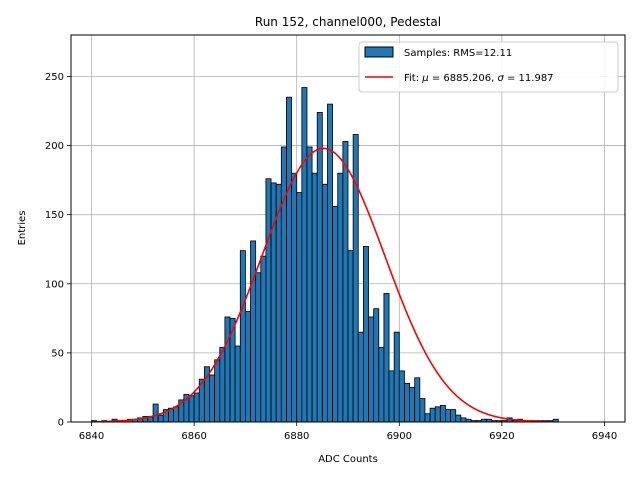 This screenshot has width=640, height=480. I want to click on y-tick-label: 150, so click(54, 215).